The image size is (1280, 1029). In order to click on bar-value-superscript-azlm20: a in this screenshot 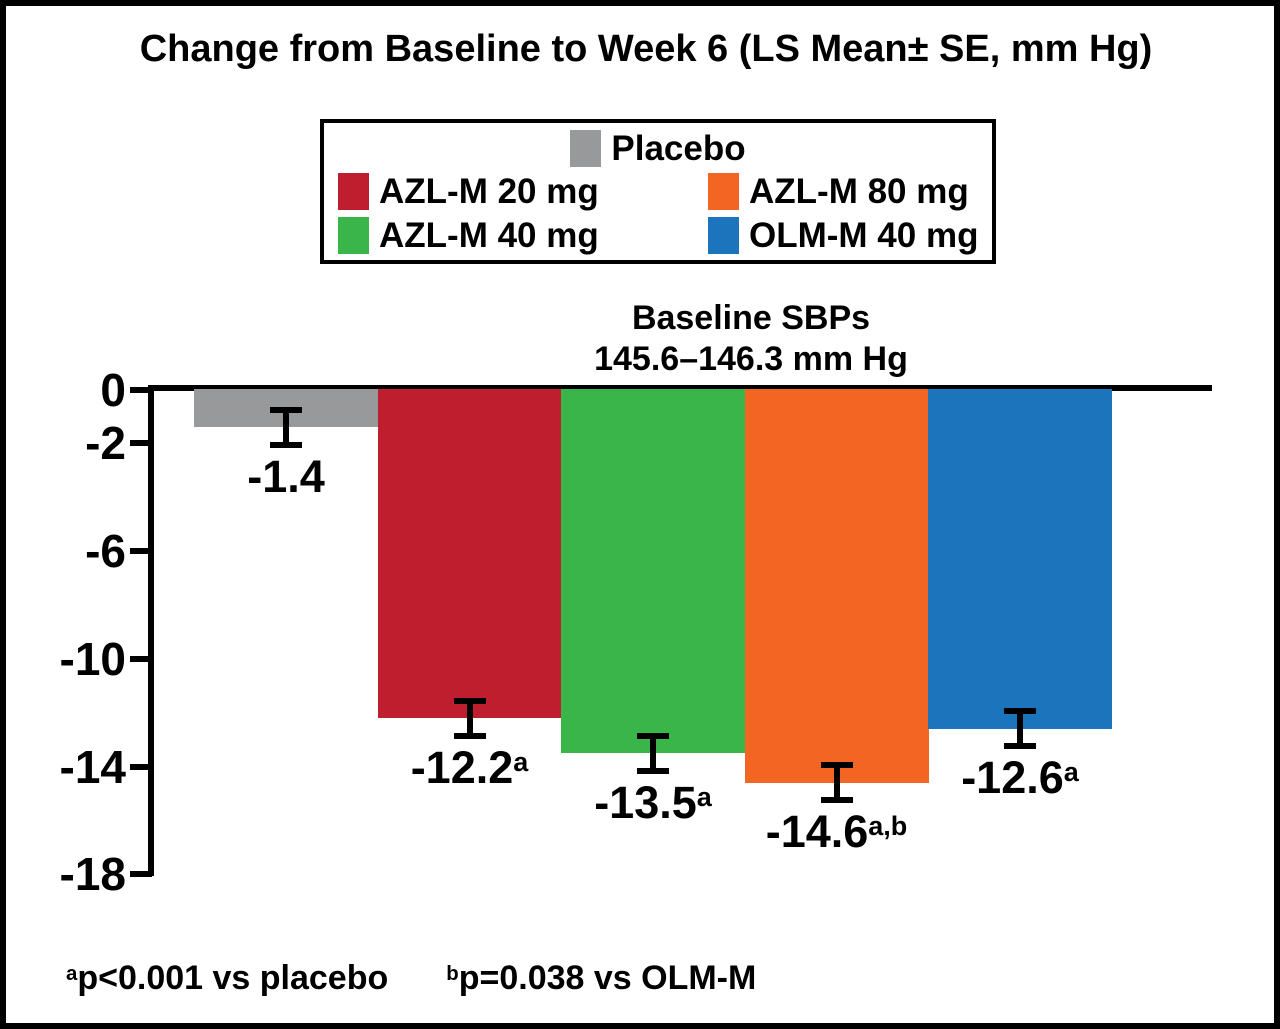, I will do `click(521, 761)`.